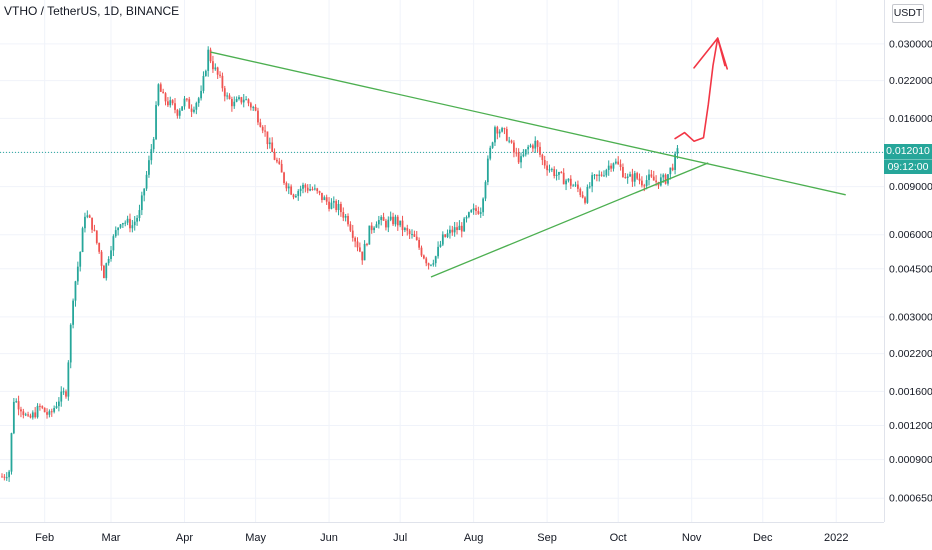 Image resolution: width=932 pixels, height=550 pixels. What do you see at coordinates (910, 235) in the screenshot?
I see `y-tick-label: 0.006000` at bounding box center [910, 235].